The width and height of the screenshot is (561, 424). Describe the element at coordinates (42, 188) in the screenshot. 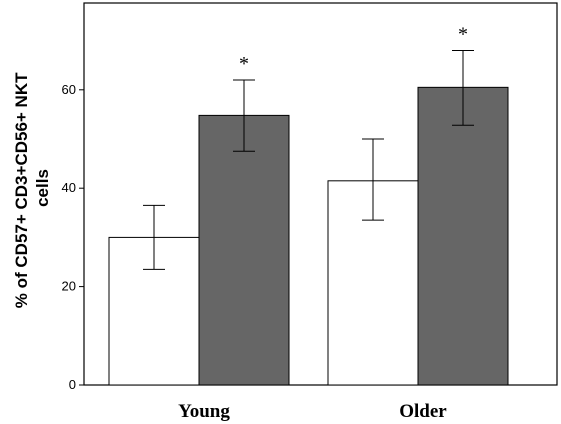

I see `y-axis-title-line-2: cells` at that location.